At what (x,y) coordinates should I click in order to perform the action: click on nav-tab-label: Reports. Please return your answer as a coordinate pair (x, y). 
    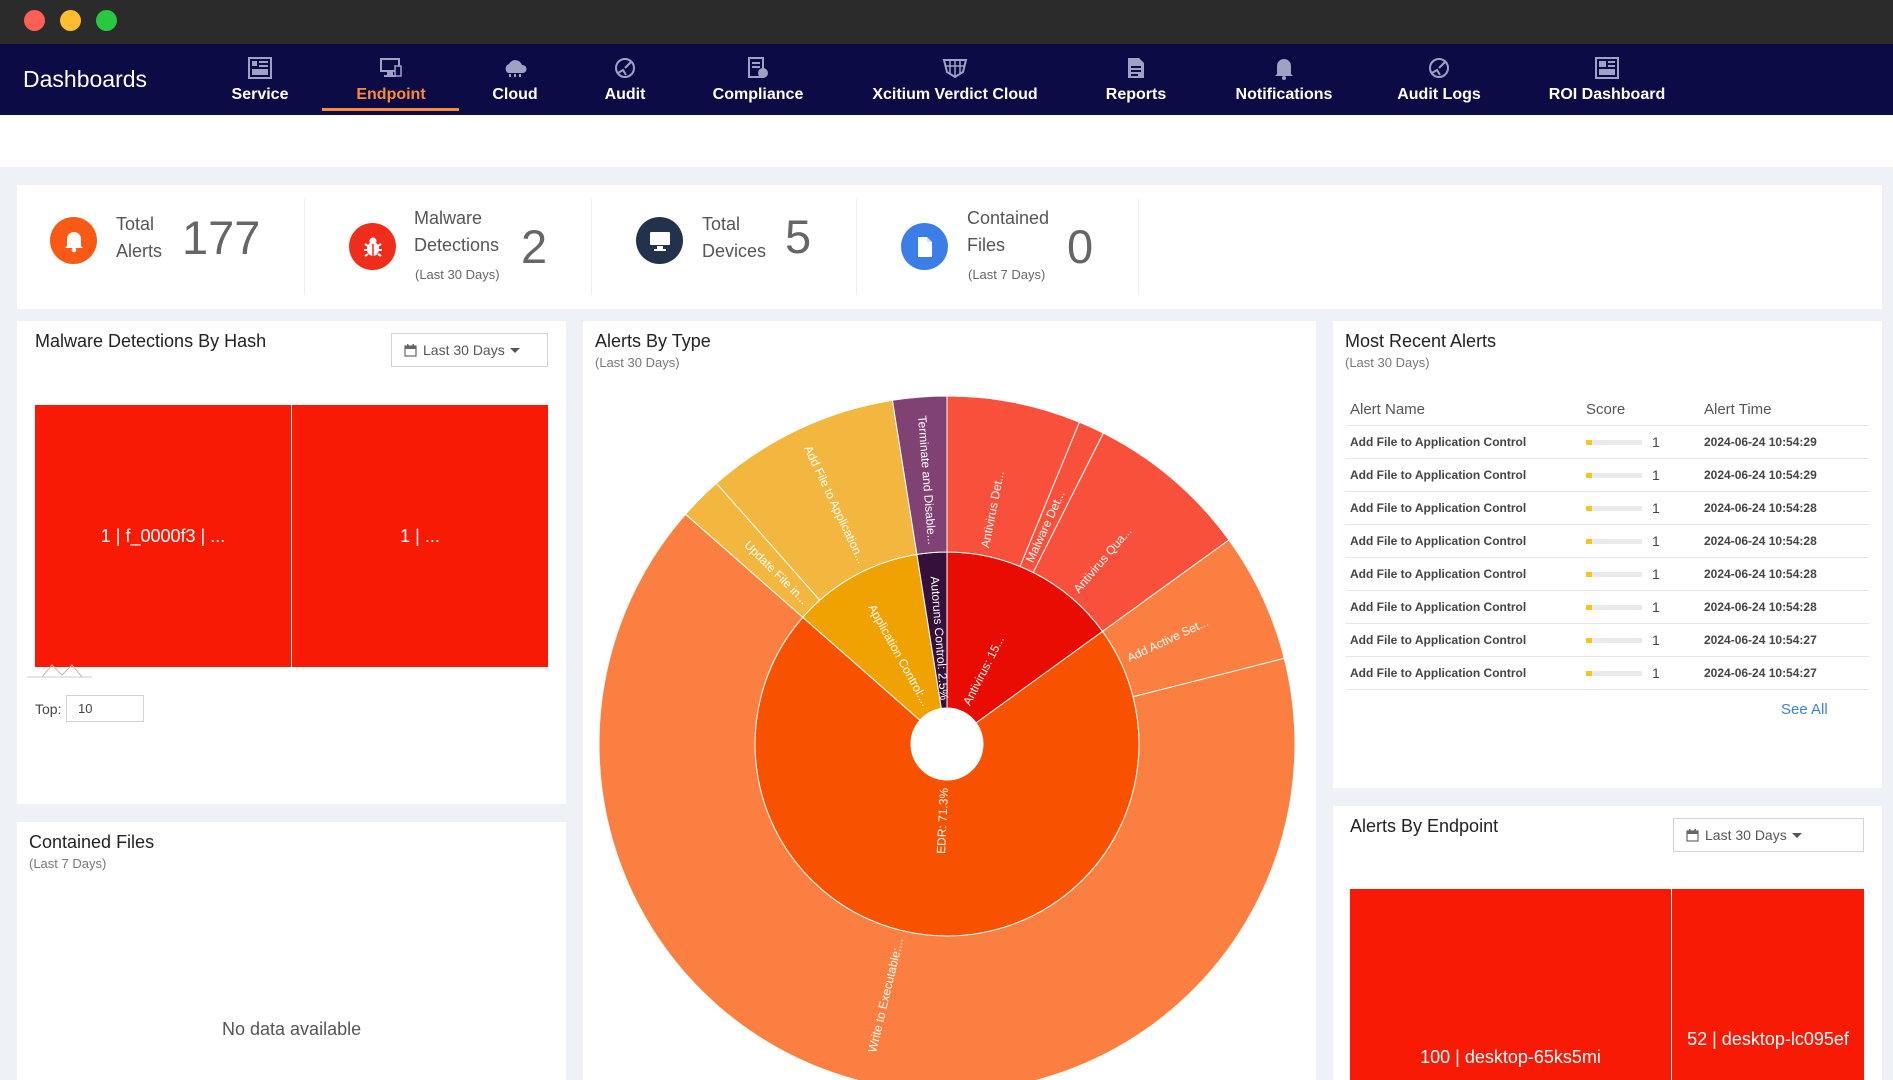
    Looking at the image, I should click on (1136, 94).